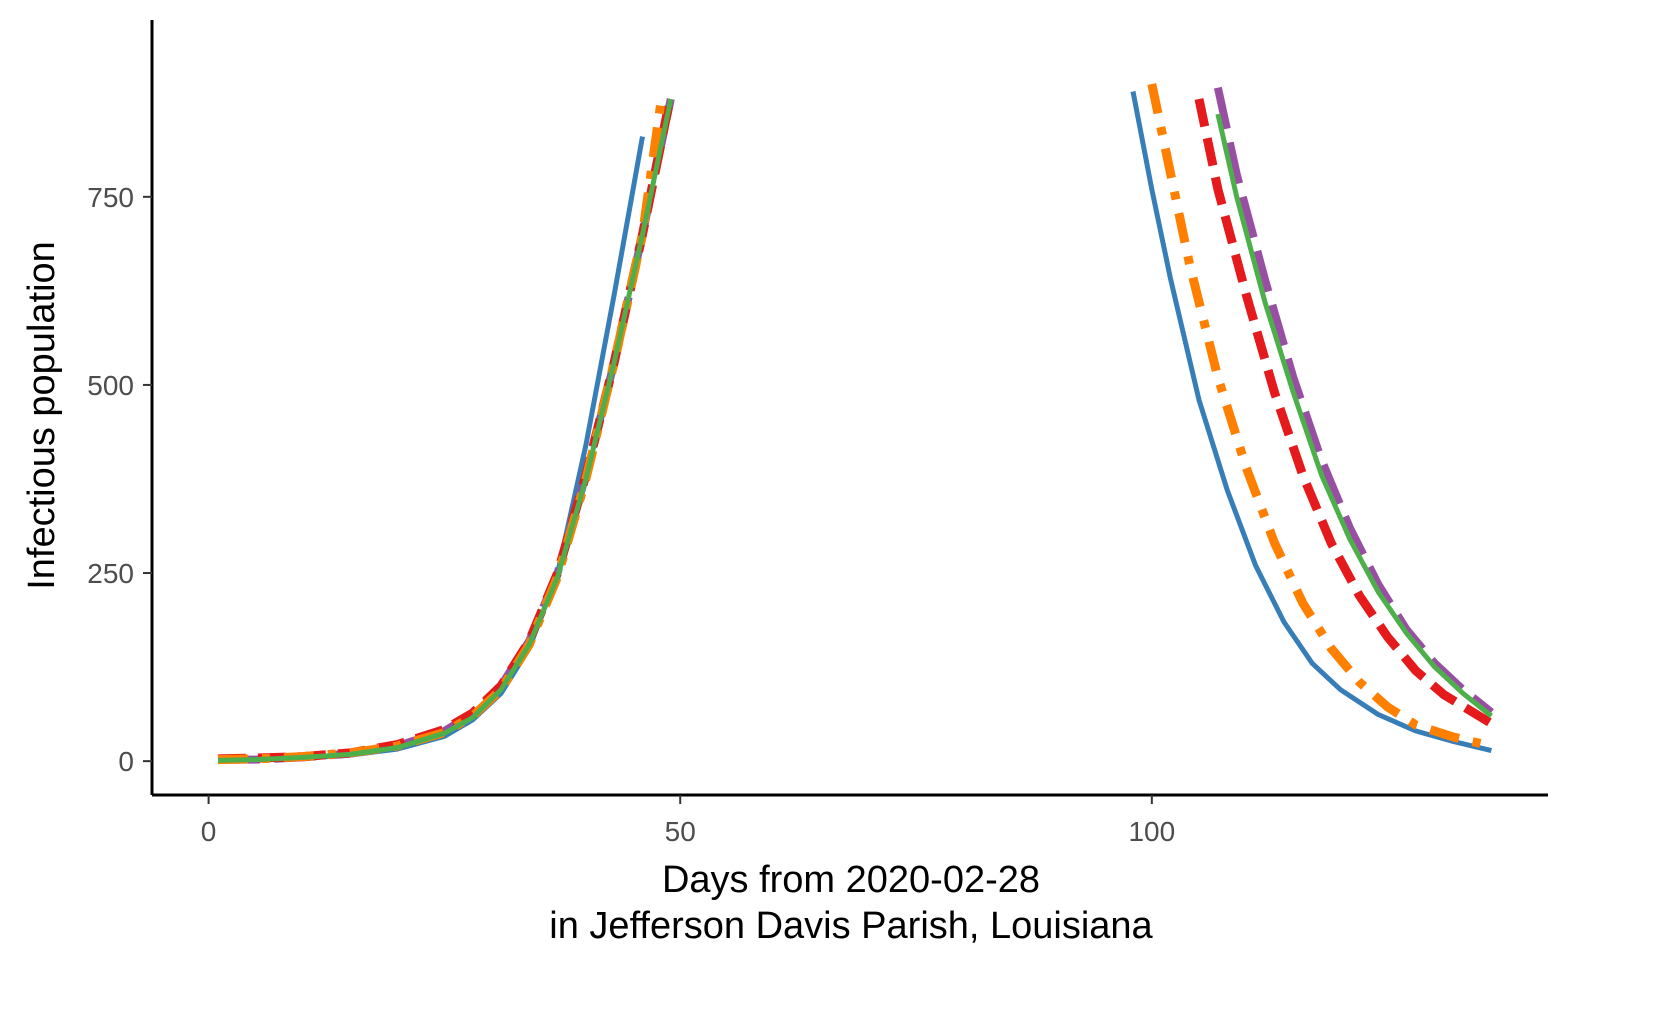 This screenshot has width=1659, height=1025. Describe the element at coordinates (851, 926) in the screenshot. I see `x-axis-title-line-2: in Jefferson Davis Parish, Louisiana` at that location.